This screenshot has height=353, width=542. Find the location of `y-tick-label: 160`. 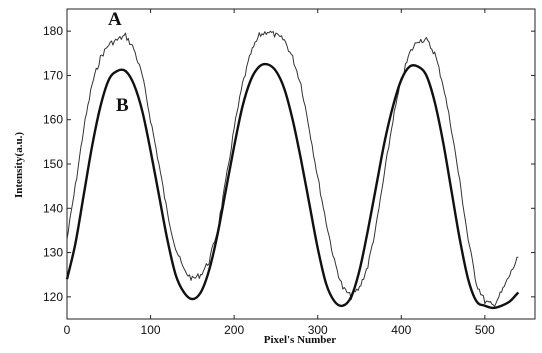

y-tick-label: 160 is located at coordinates (53, 120).